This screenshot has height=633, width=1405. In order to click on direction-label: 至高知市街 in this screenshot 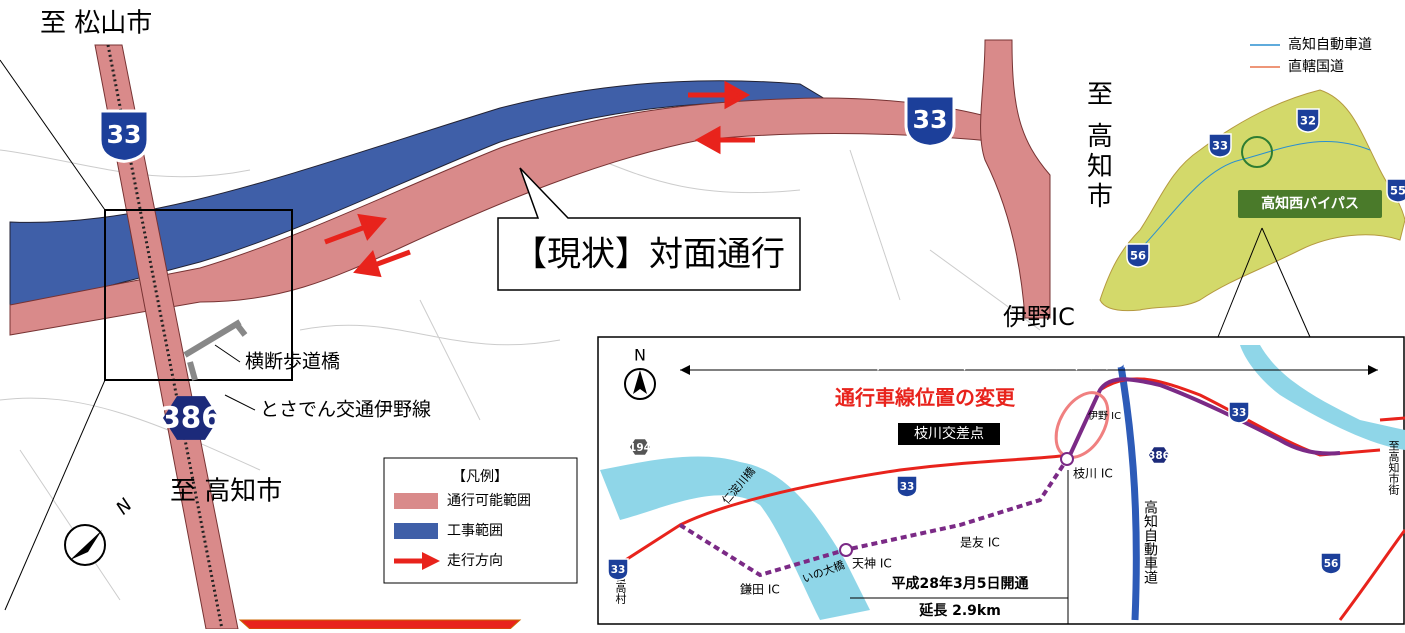, I will do `click(1393, 468)`.